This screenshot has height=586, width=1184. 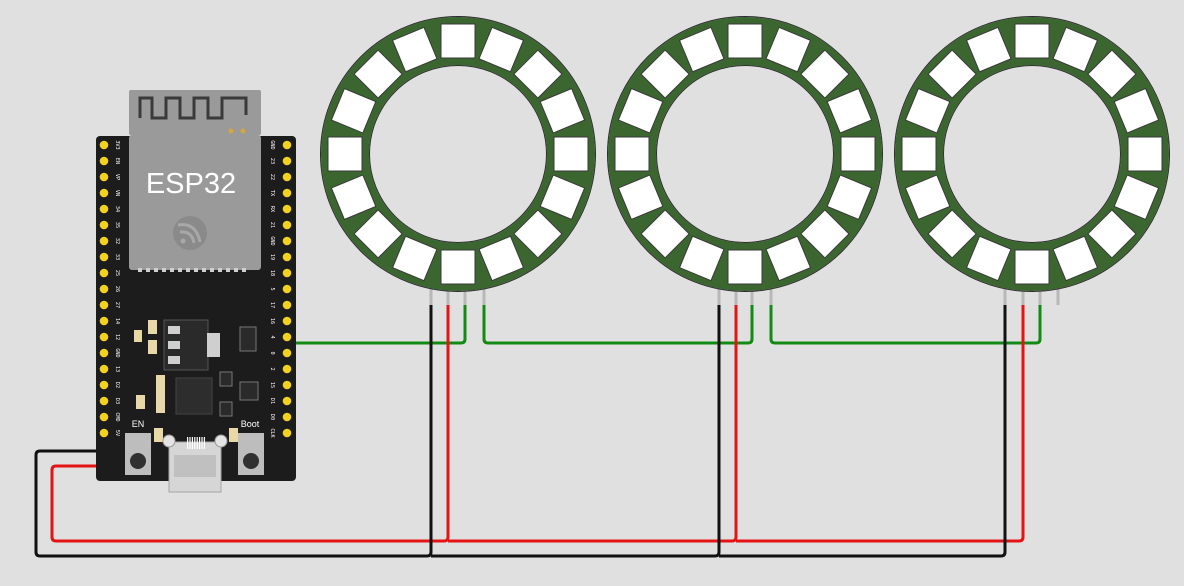 I want to click on antenna-trace, so click(x=193, y=108).